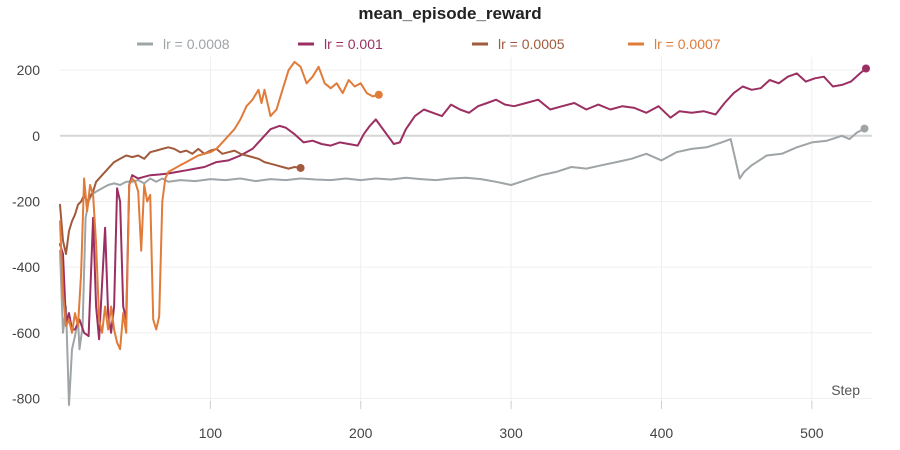  What do you see at coordinates (353, 44) in the screenshot?
I see `legend-label: lr = 0.001` at bounding box center [353, 44].